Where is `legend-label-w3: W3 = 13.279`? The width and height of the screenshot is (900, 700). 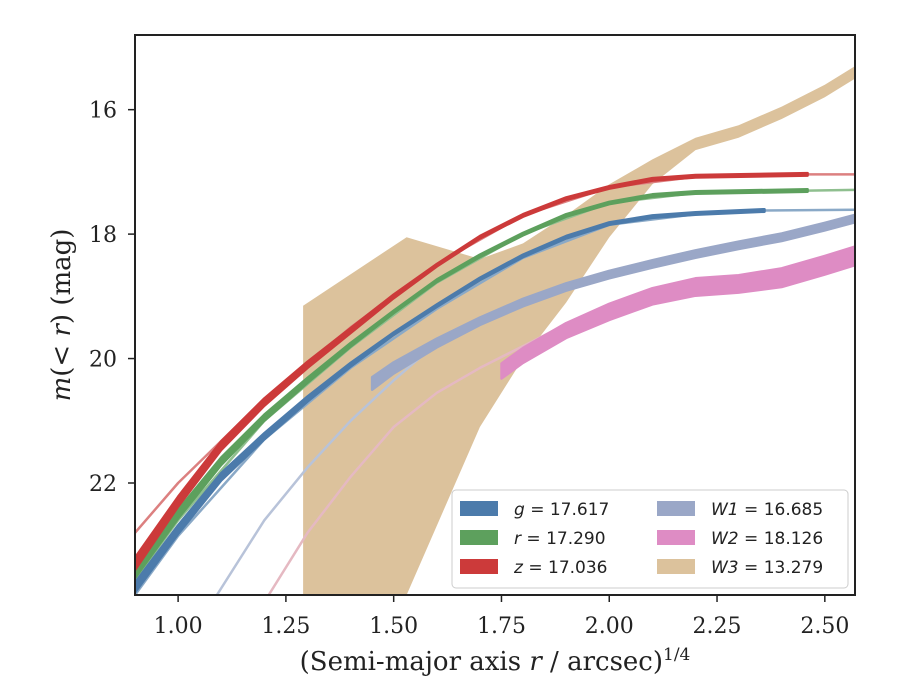
legend-label-w3: W3 = 13.279 is located at coordinates (767, 568).